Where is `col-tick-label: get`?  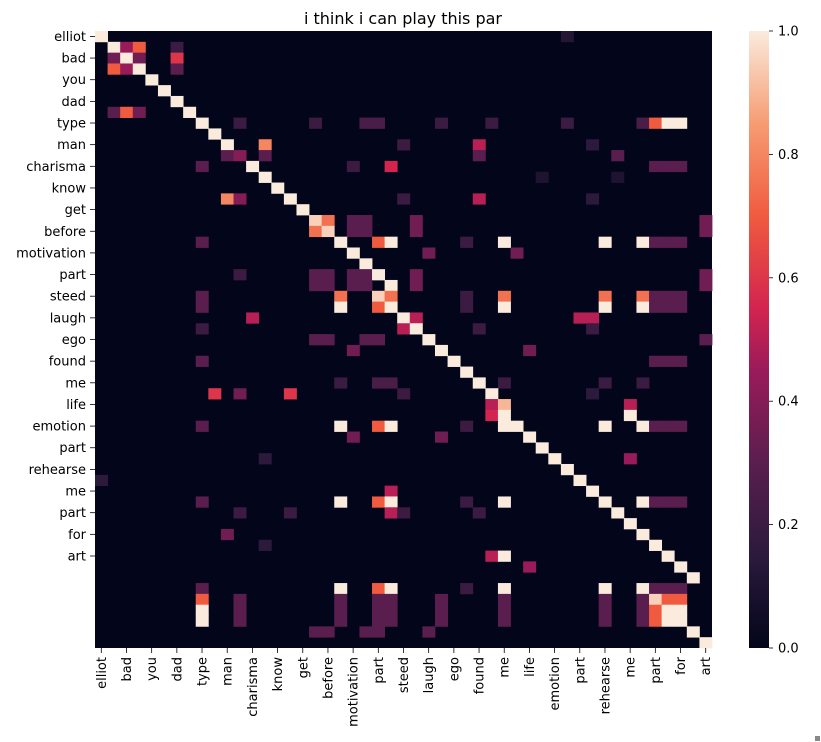
col-tick-label: get is located at coordinates (303, 667).